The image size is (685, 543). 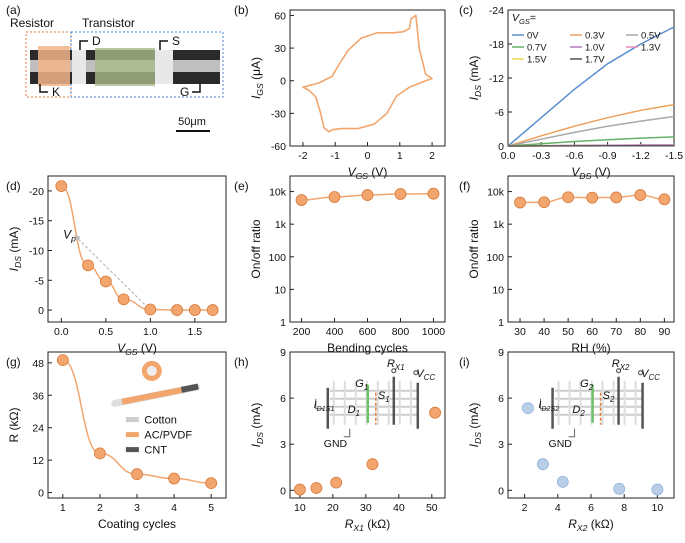 What do you see at coordinates (591, 508) in the screenshot?
I see `x-tick-label: 6` at bounding box center [591, 508].